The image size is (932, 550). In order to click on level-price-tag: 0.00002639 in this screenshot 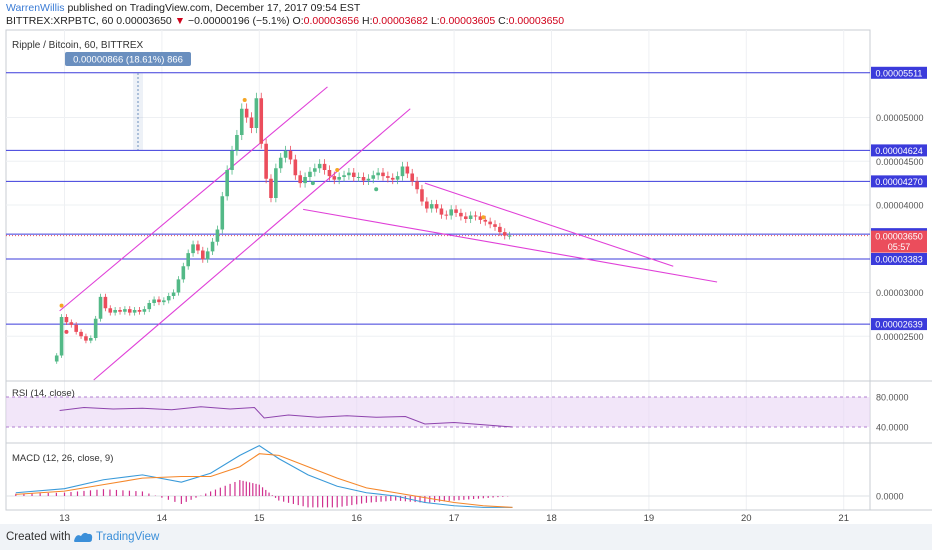, I will do `click(899, 325)`.